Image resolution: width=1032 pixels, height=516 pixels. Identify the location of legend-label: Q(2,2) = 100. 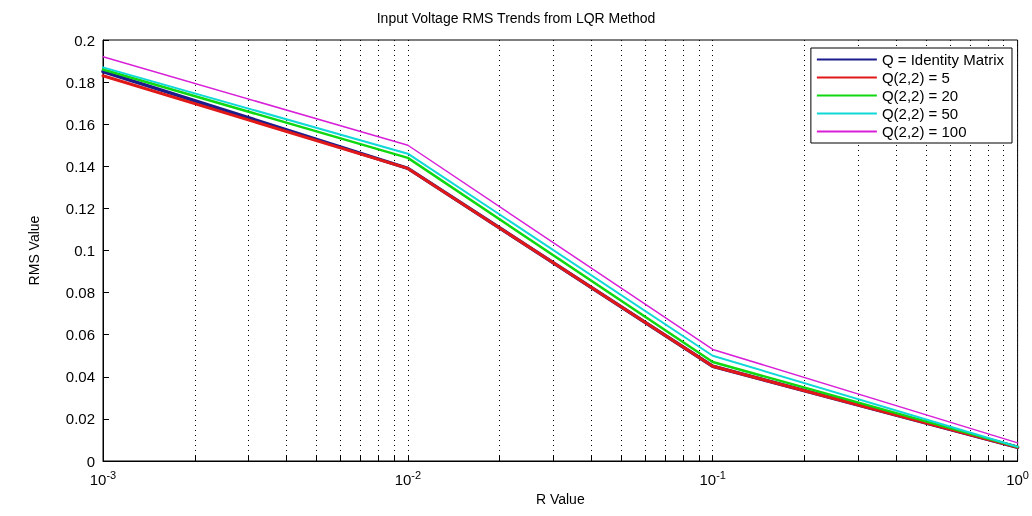
(924, 131).